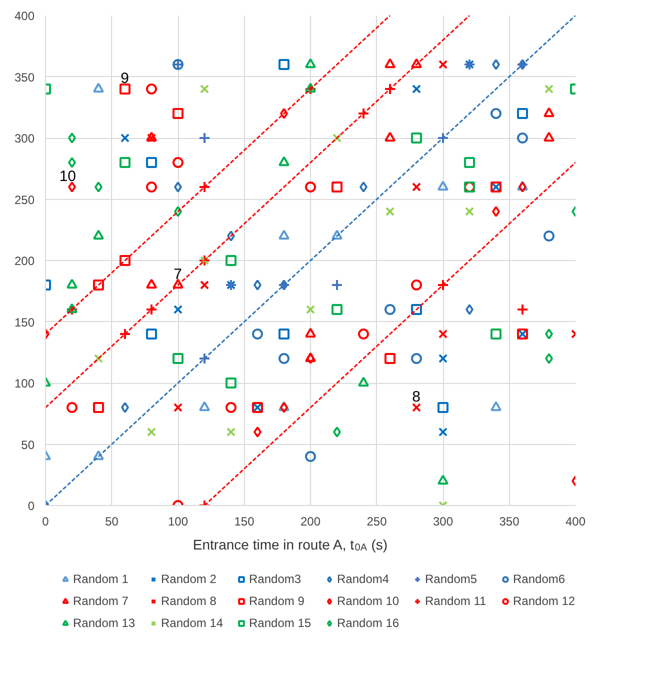  I want to click on legend-label: Random 1, so click(101, 579).